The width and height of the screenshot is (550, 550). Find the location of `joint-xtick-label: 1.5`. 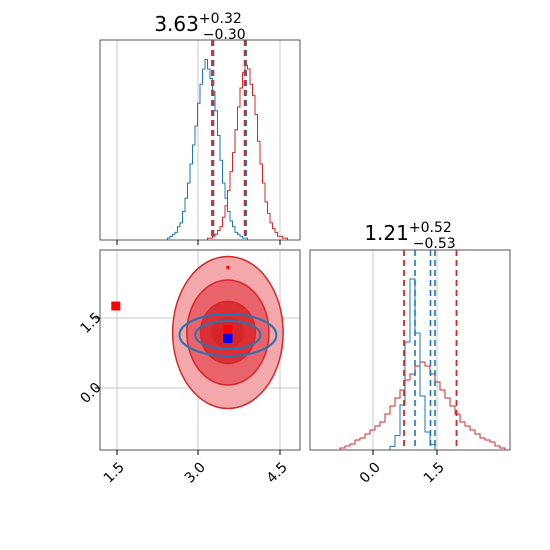

joint-xtick-label: 1.5 is located at coordinates (114, 473).